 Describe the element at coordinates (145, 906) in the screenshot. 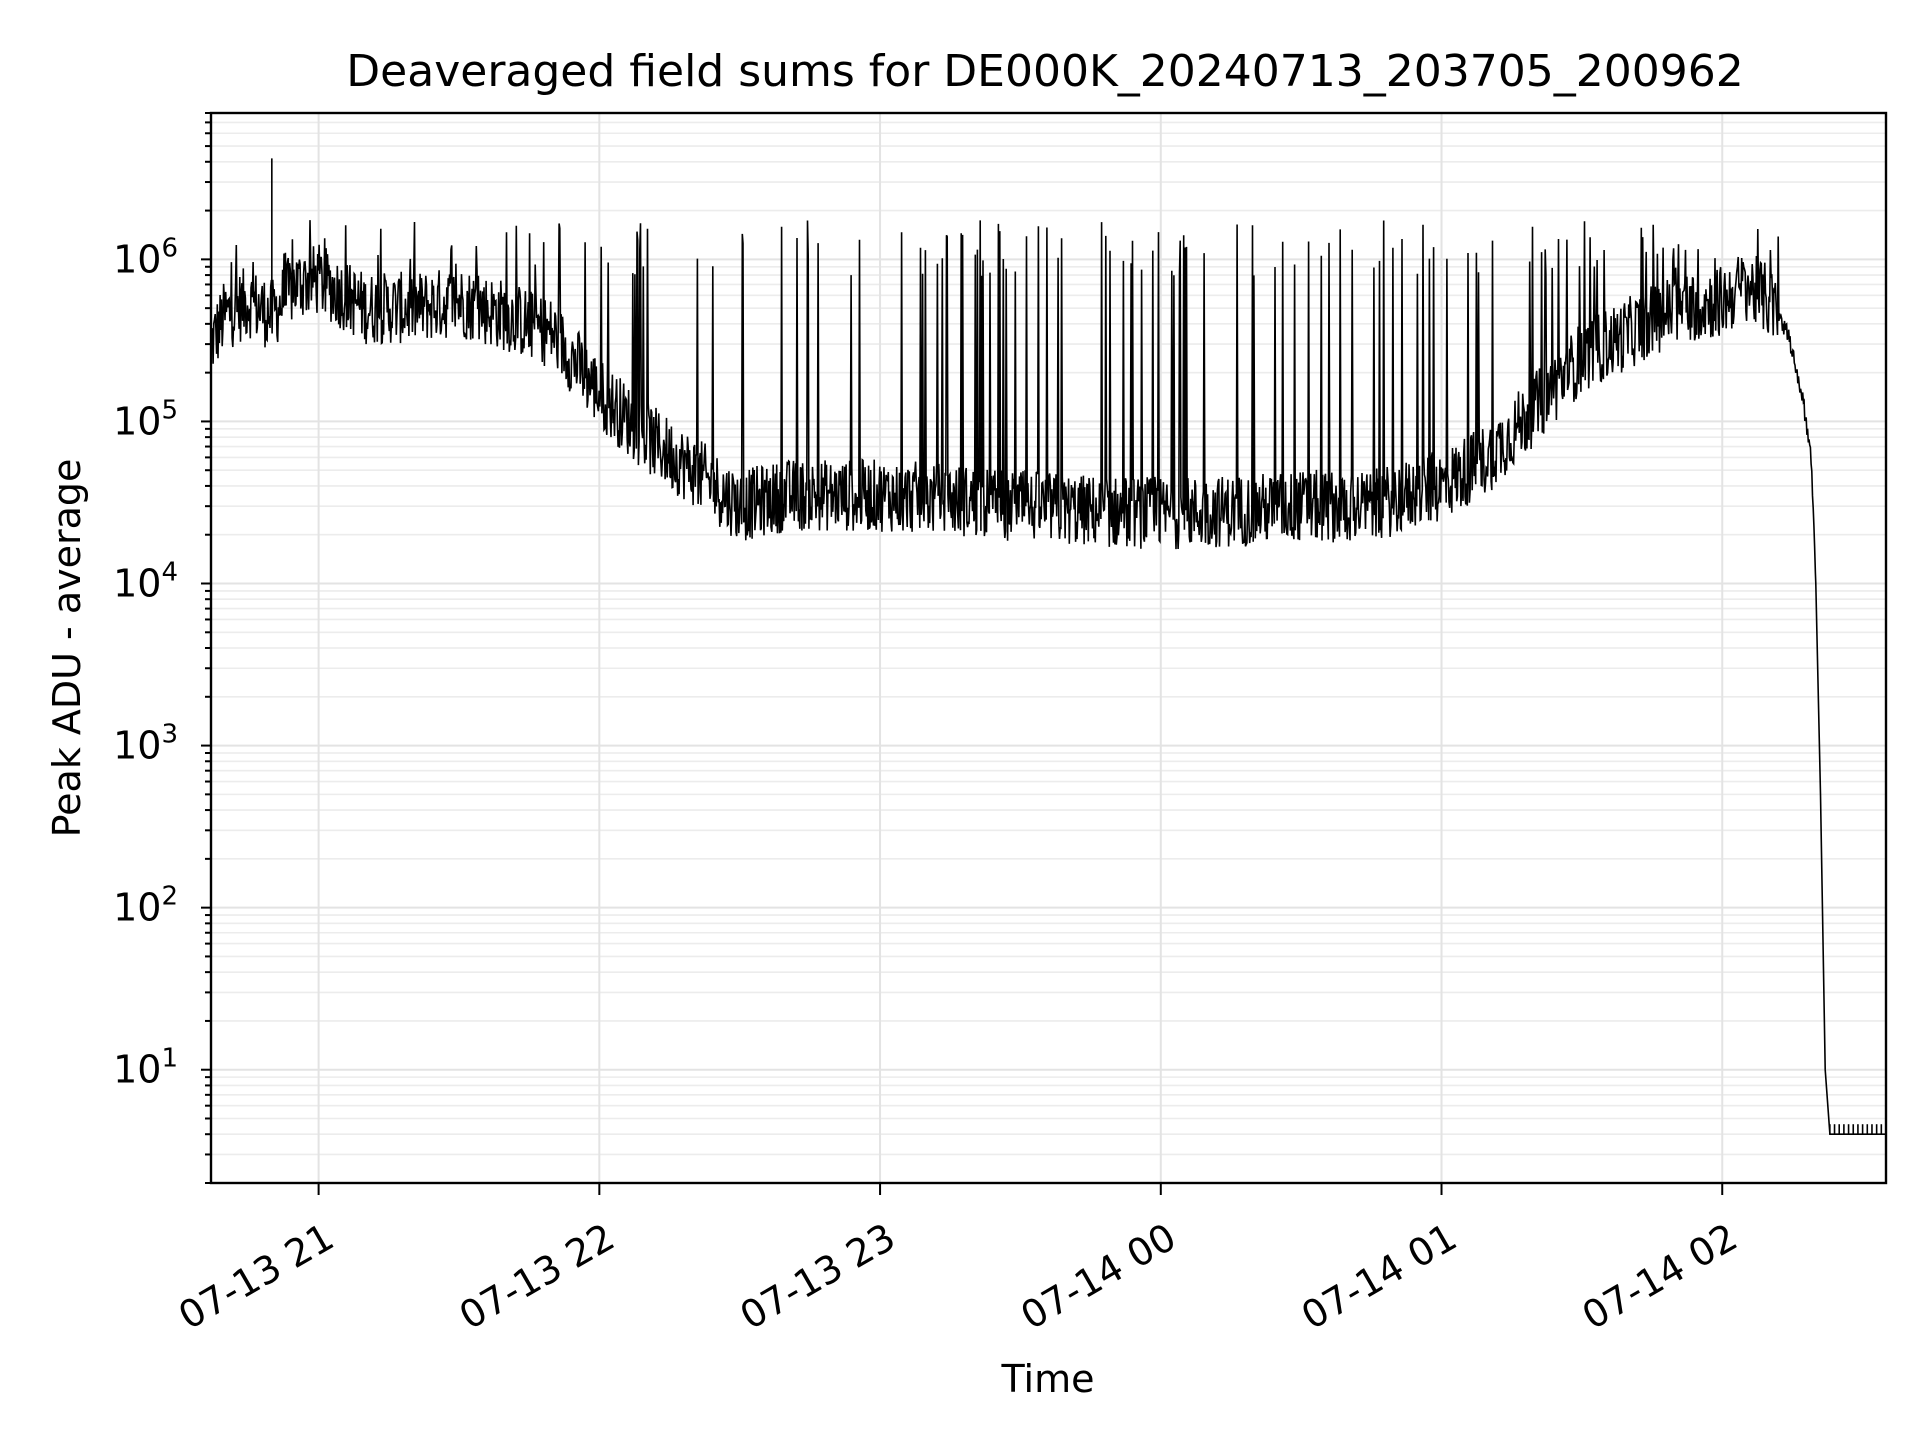

I see `y-tick-label: 102` at that location.